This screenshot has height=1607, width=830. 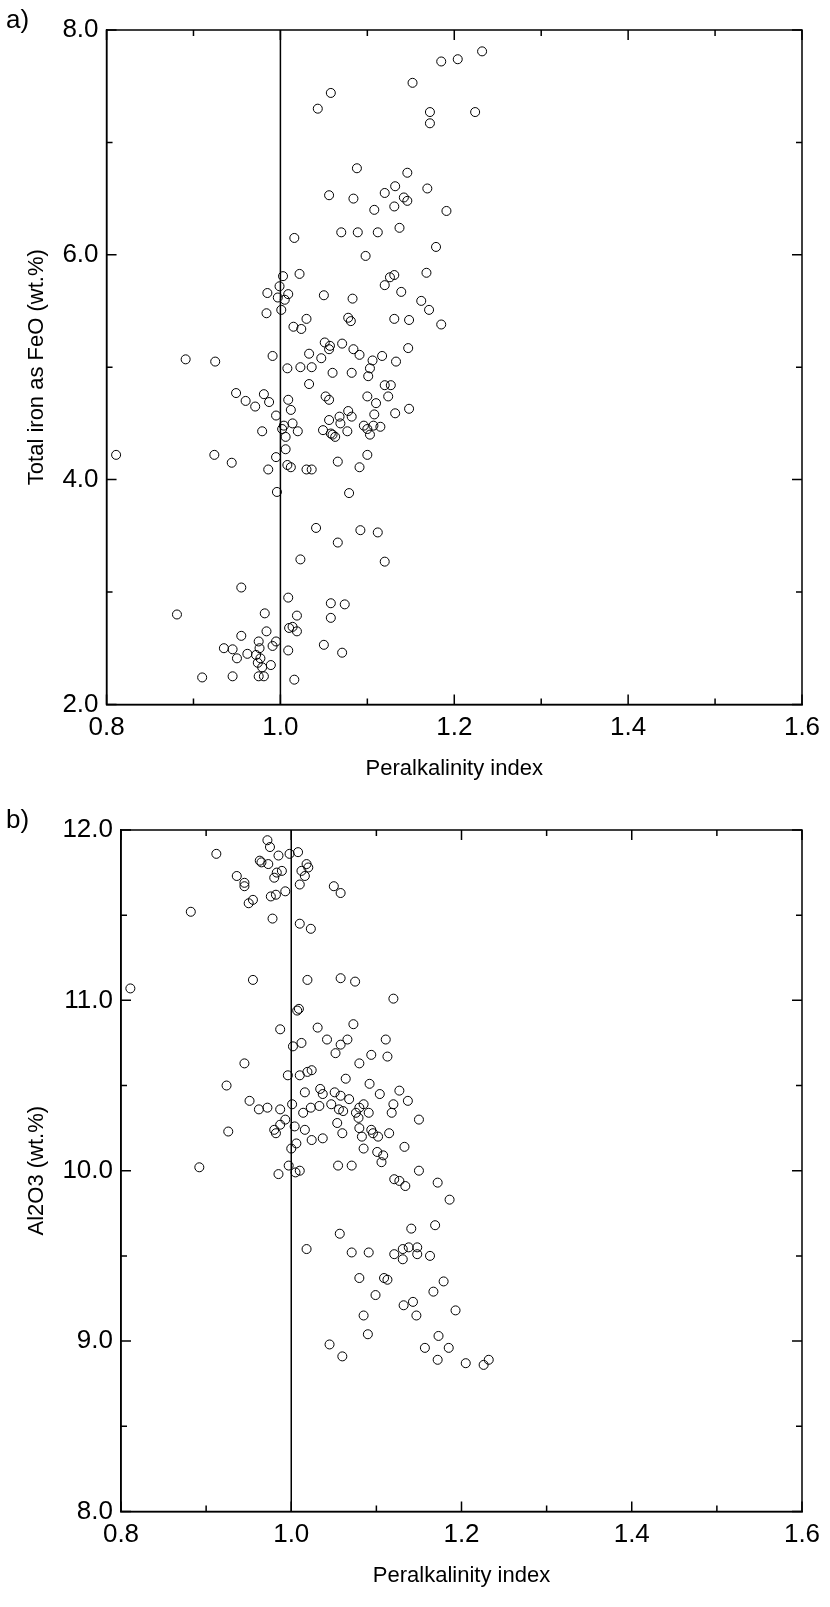 What do you see at coordinates (94, 1339) in the screenshot?
I see `y-tick-label: 9.0` at bounding box center [94, 1339].